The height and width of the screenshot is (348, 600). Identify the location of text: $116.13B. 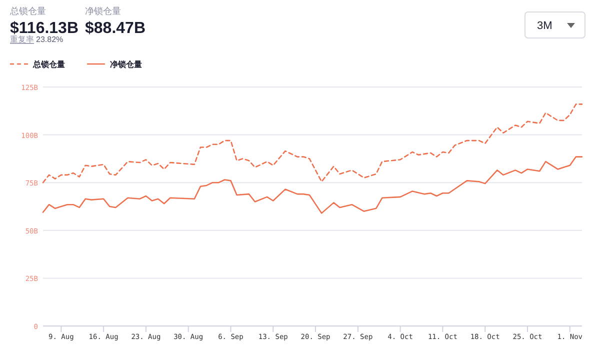
(44, 28).